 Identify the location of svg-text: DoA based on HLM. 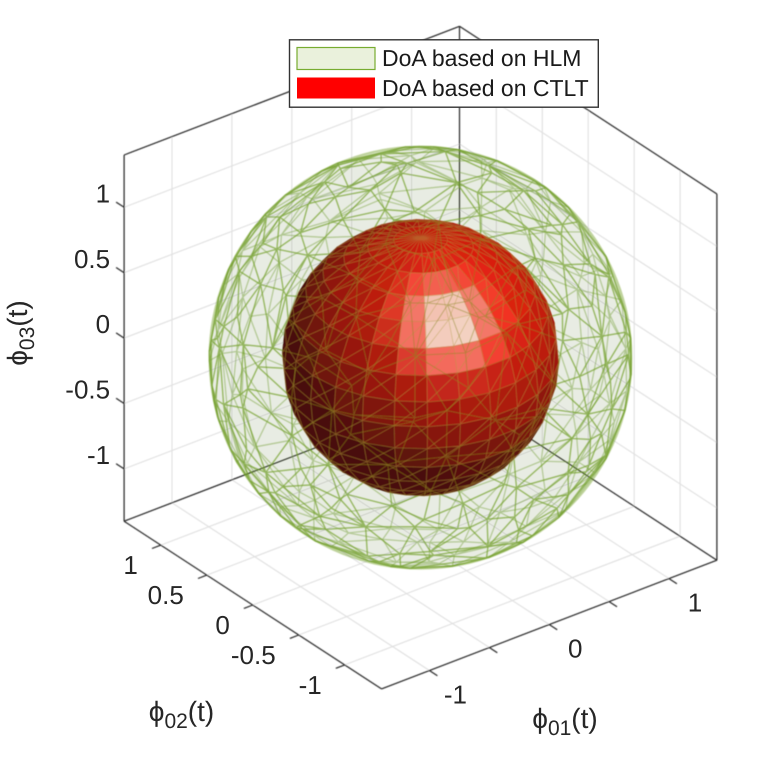
(481, 58).